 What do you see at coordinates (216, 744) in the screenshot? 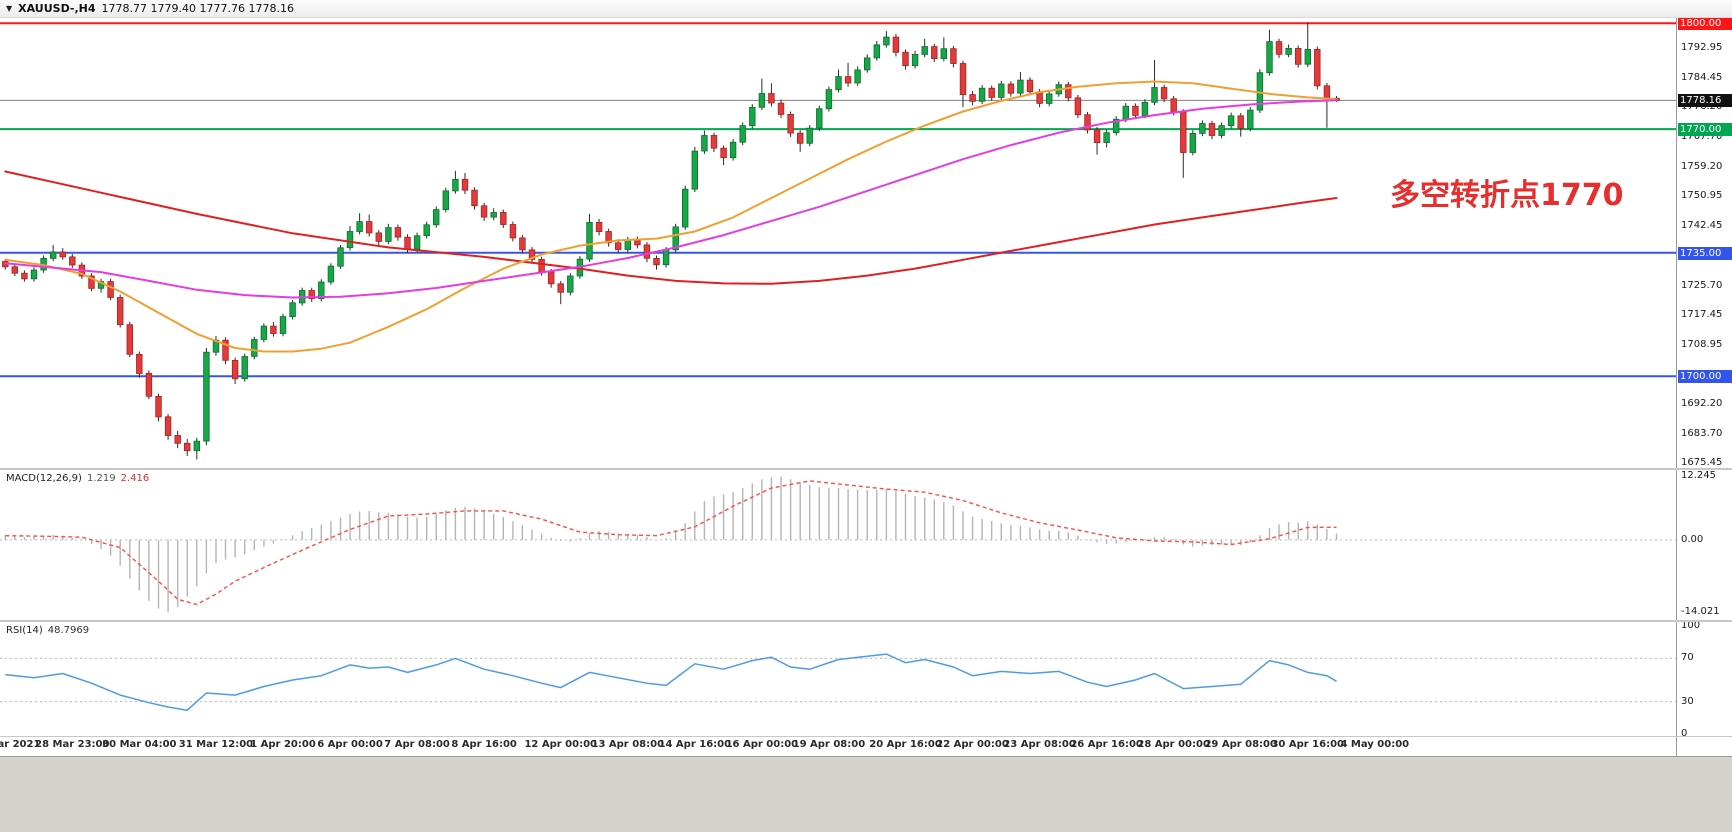
I see `time-tick-label: 31 Mar 12:00` at bounding box center [216, 744].